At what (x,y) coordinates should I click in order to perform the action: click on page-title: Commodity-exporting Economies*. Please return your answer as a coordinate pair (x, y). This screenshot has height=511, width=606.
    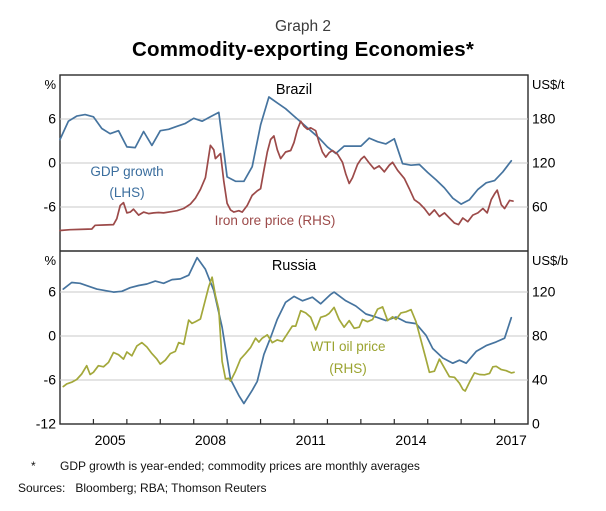
    Looking at the image, I should click on (302, 49).